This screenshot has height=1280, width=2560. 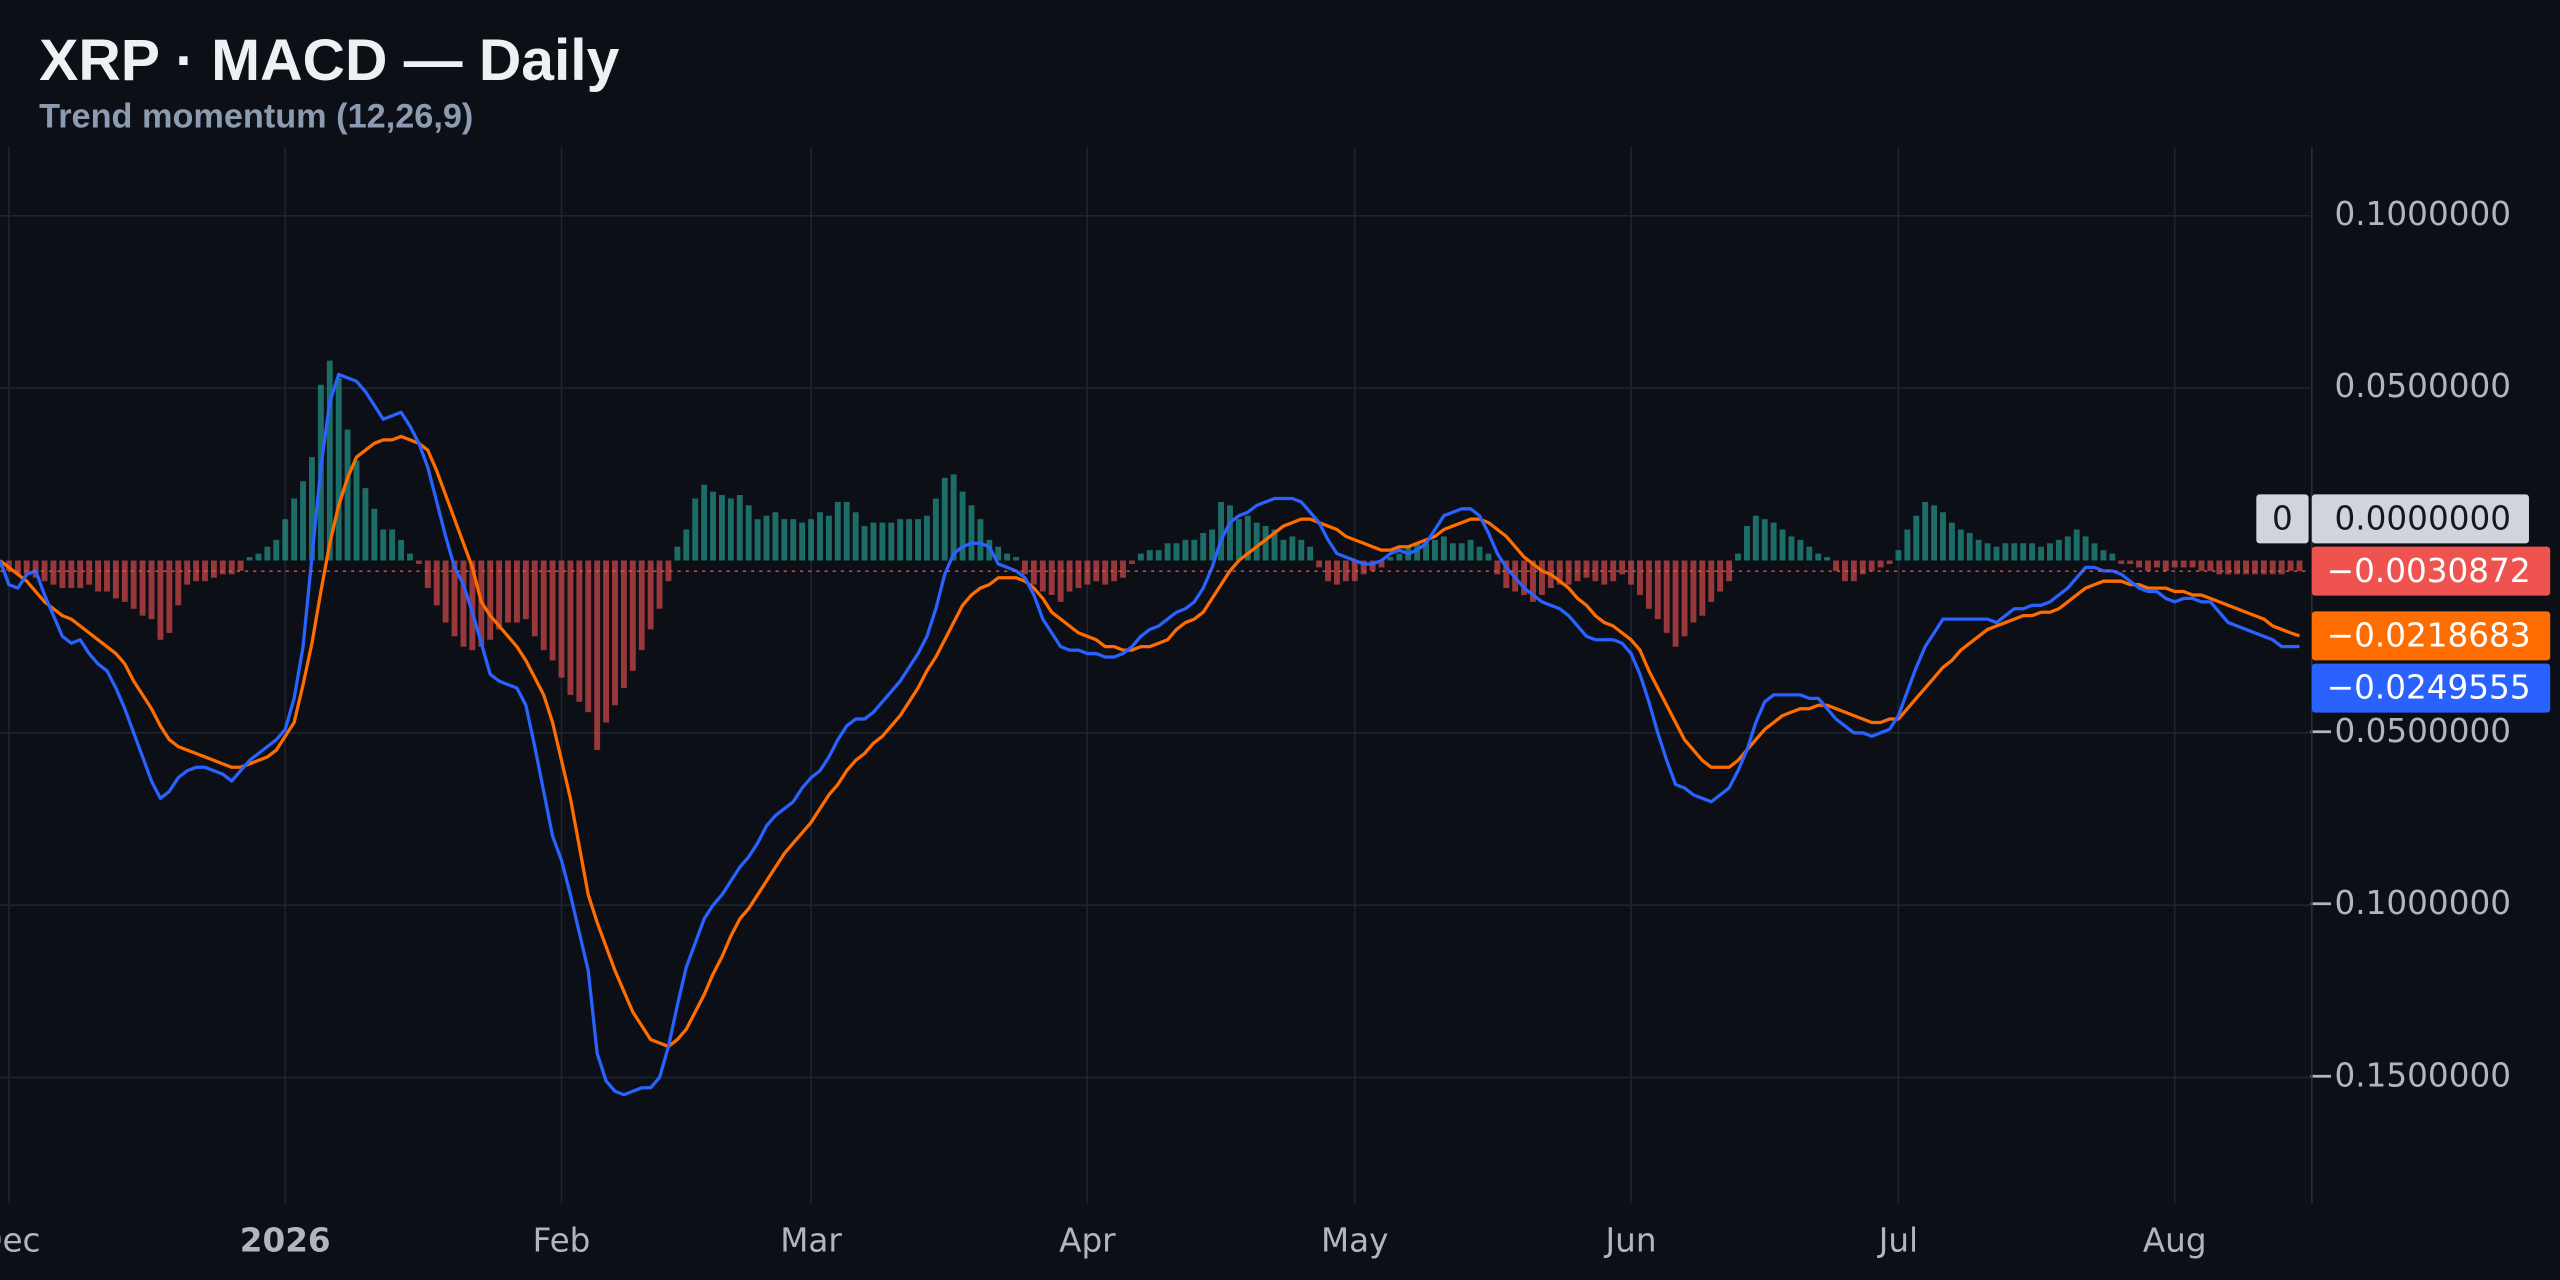 What do you see at coordinates (1897, 1240) in the screenshot?
I see `x-tick-label: Jul` at bounding box center [1897, 1240].